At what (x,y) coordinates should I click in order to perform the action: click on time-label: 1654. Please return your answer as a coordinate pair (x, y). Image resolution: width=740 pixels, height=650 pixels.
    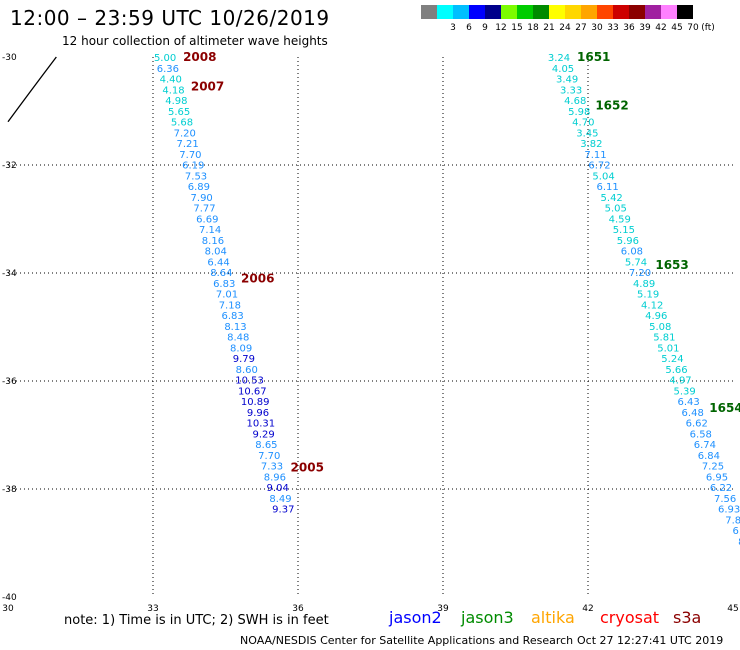
    Looking at the image, I should click on (724, 408).